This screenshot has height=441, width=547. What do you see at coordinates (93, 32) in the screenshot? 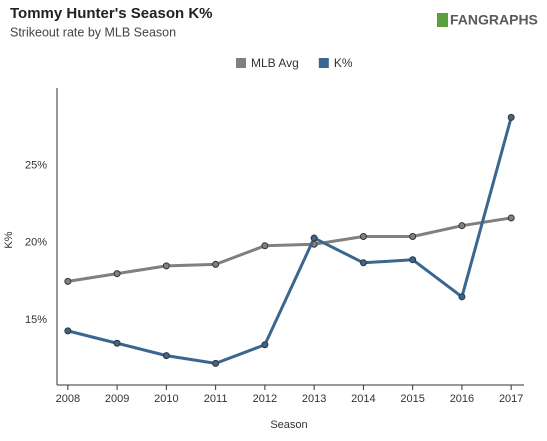
I see `chart-subtitle: Strikeout rate by MLB Season` at bounding box center [93, 32].